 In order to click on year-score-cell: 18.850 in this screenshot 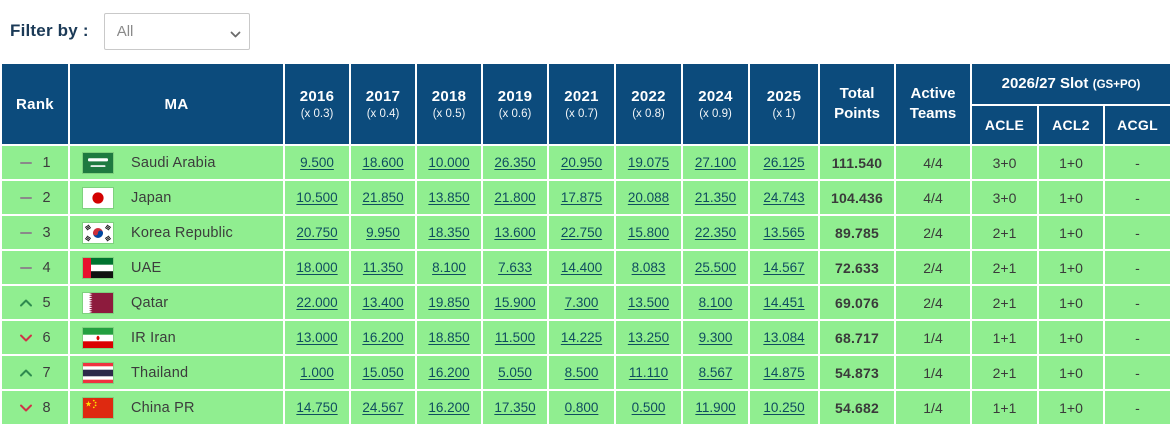, I will do `click(449, 337)`.